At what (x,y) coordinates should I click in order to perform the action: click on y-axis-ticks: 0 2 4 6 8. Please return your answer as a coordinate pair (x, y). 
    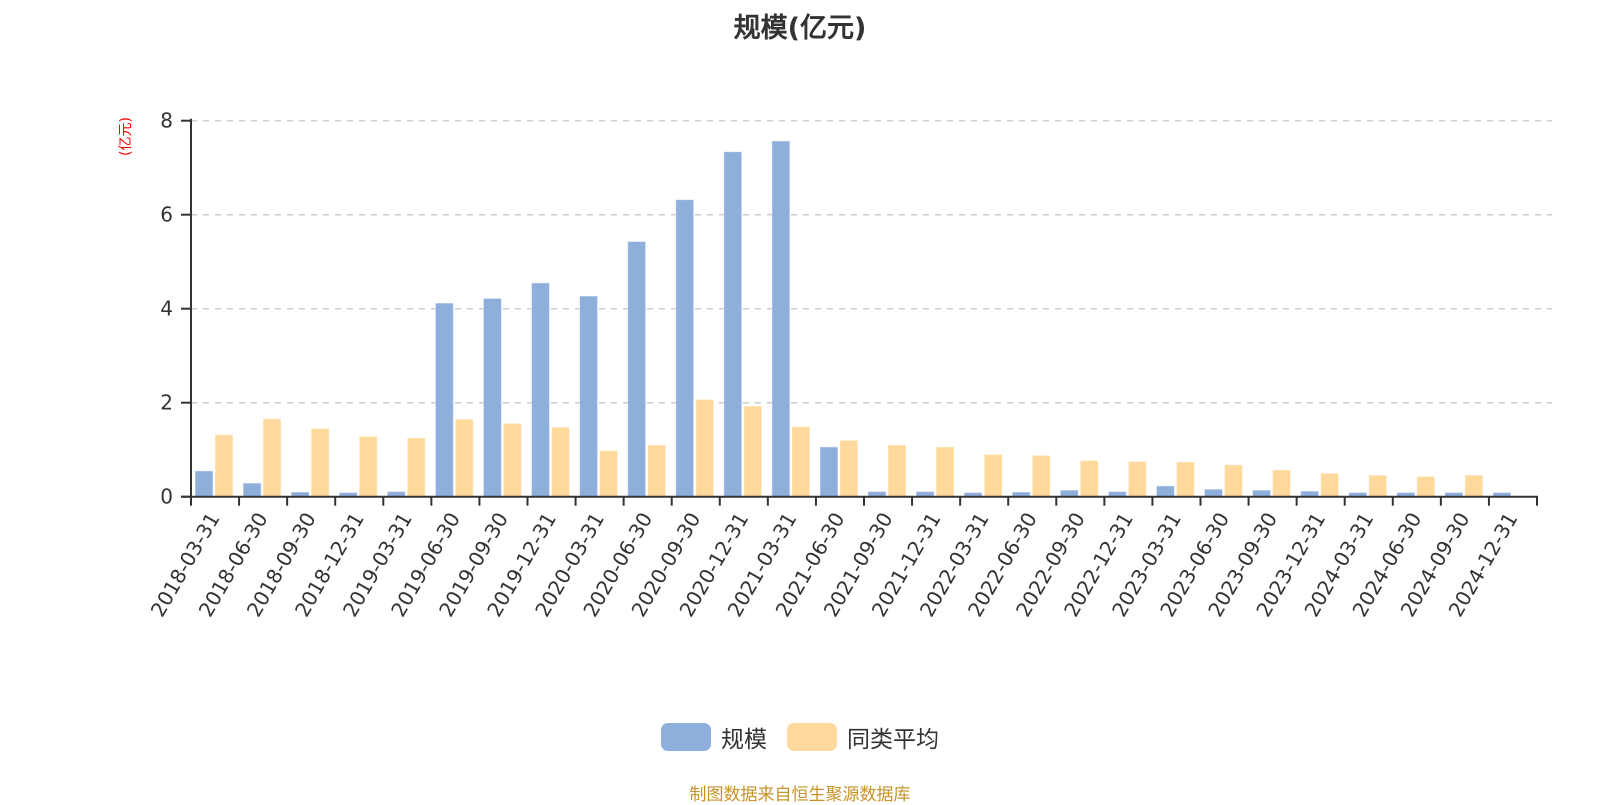
    Looking at the image, I should click on (175, 309).